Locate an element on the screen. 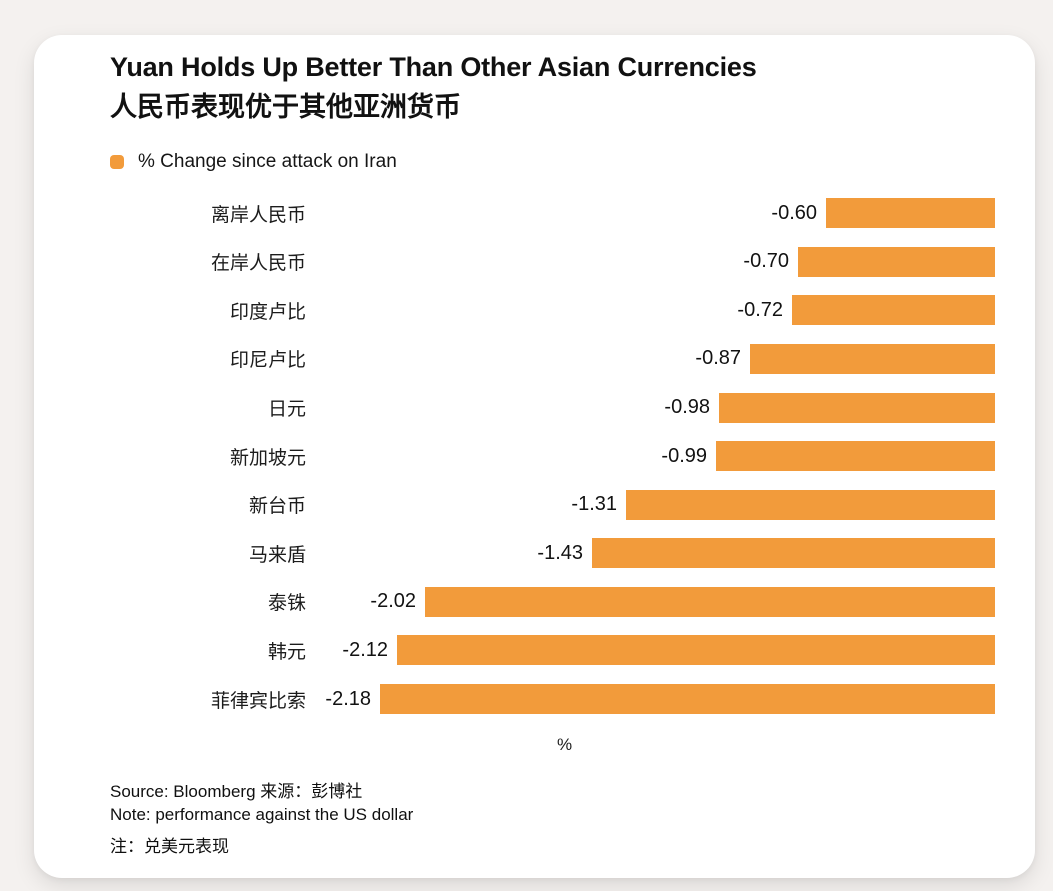  bar-plot-area: -1.31 is located at coordinates (650, 504).